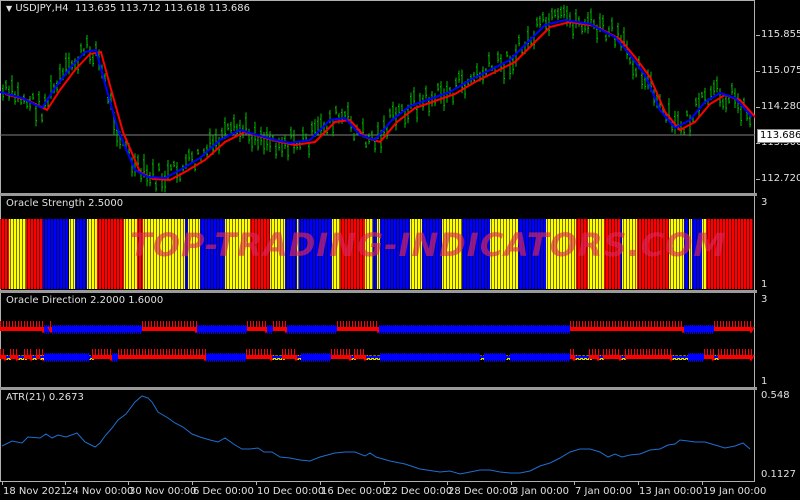 Image resolution: width=800 pixels, height=500 pixels. What do you see at coordinates (735, 491) in the screenshot?
I see `time-label: 19 Jan 00:00` at bounding box center [735, 491].